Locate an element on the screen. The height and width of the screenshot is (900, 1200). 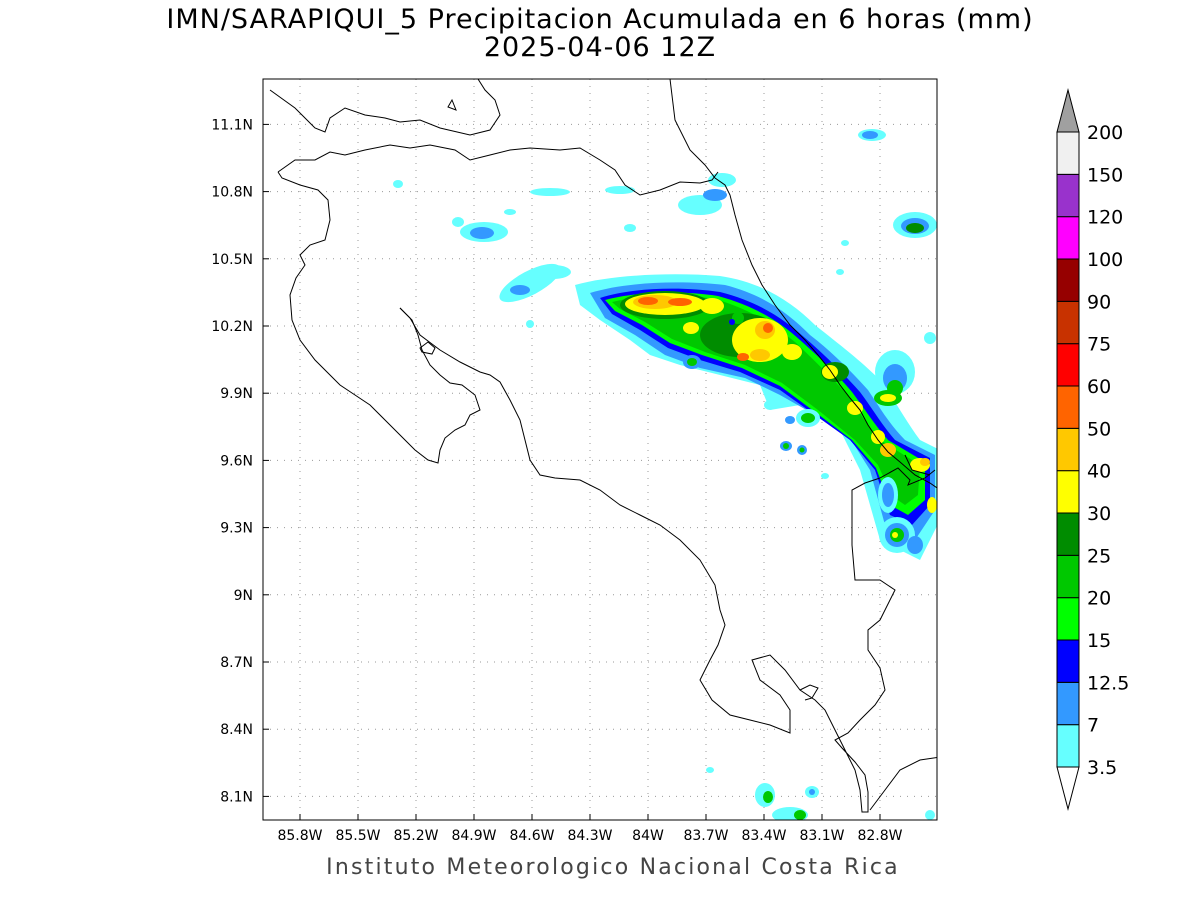
x-tick-label: 83.4W is located at coordinates (763, 836).